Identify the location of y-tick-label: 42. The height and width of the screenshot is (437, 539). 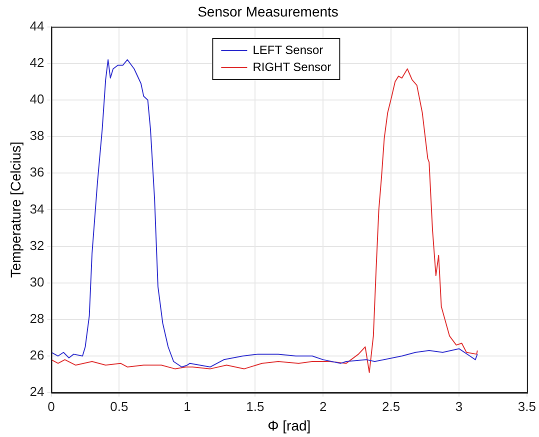
(37, 62).